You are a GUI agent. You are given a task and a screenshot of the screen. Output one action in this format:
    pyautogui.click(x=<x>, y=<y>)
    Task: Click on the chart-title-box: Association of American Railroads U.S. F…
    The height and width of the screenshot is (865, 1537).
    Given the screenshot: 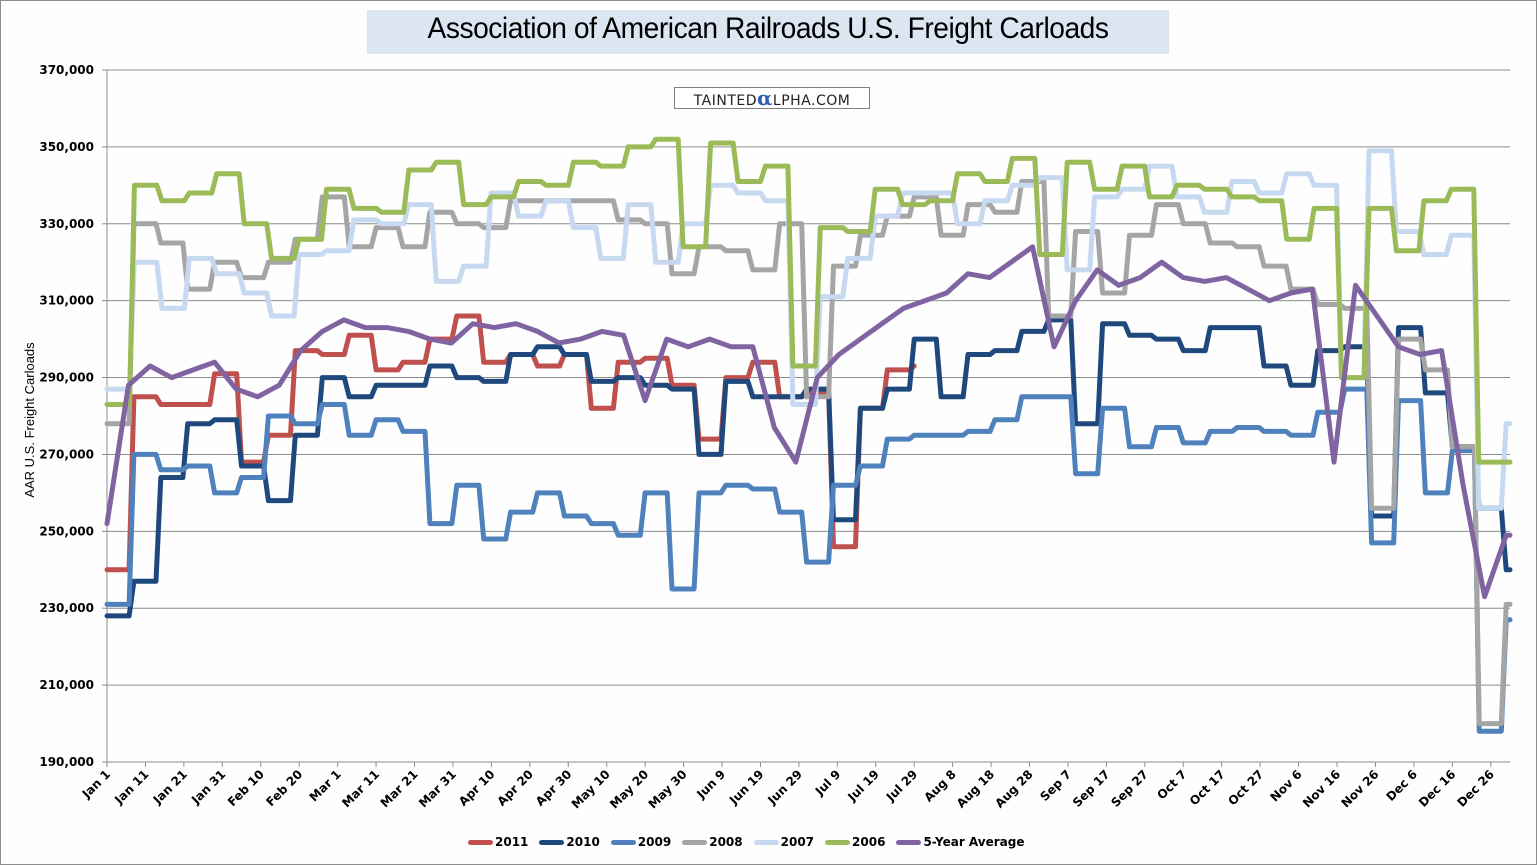 What is the action you would take?
    pyautogui.click(x=768, y=32)
    